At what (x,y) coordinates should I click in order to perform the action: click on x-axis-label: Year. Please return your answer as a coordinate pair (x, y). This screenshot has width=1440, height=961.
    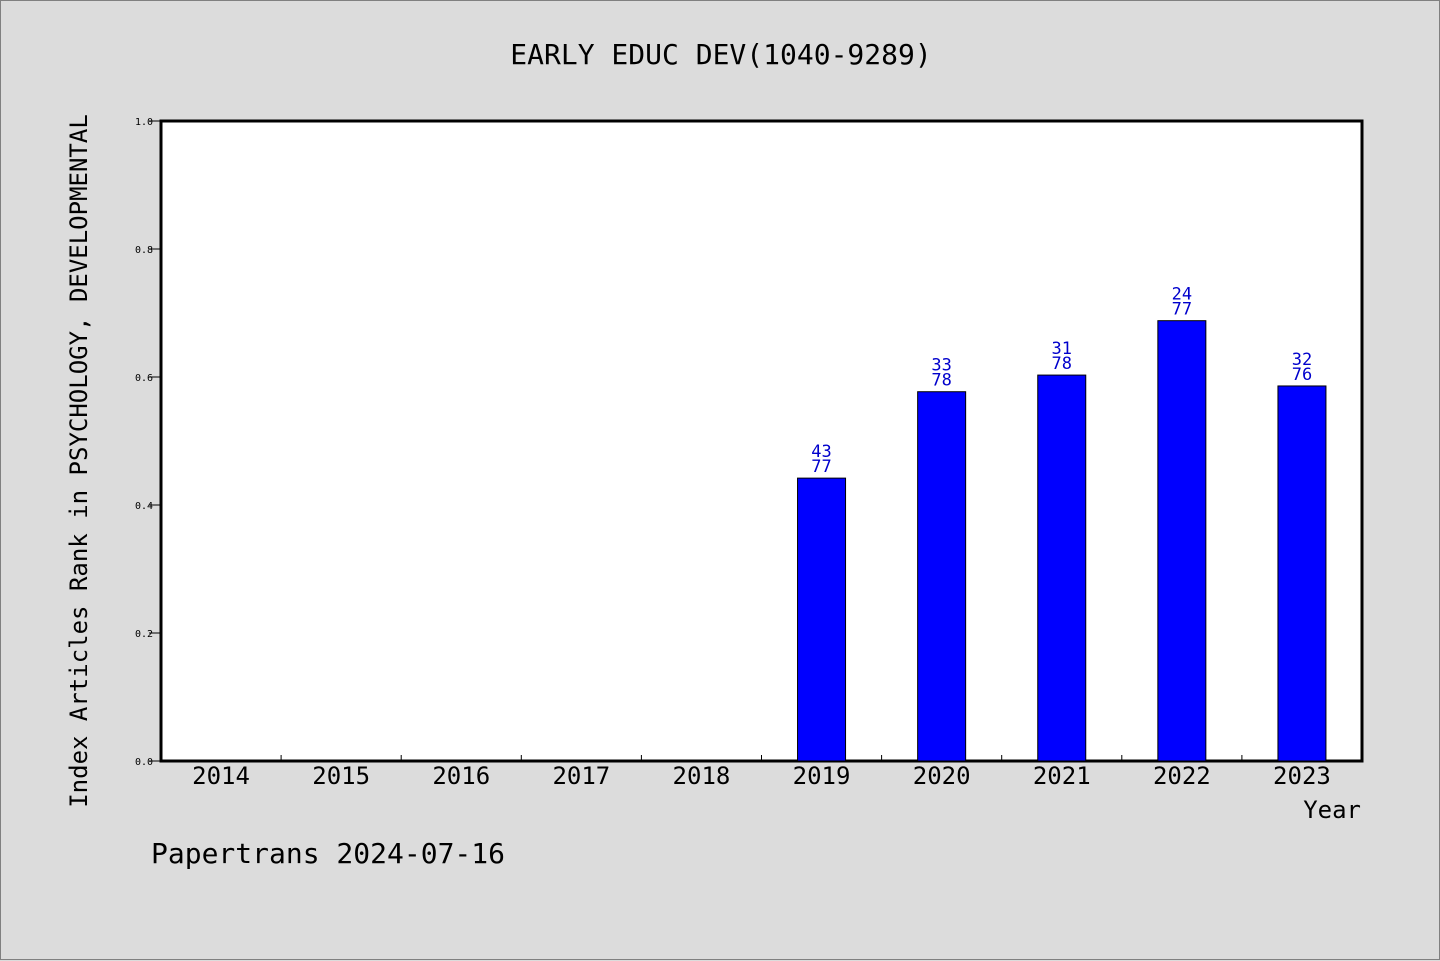
    Looking at the image, I should click on (1332, 810).